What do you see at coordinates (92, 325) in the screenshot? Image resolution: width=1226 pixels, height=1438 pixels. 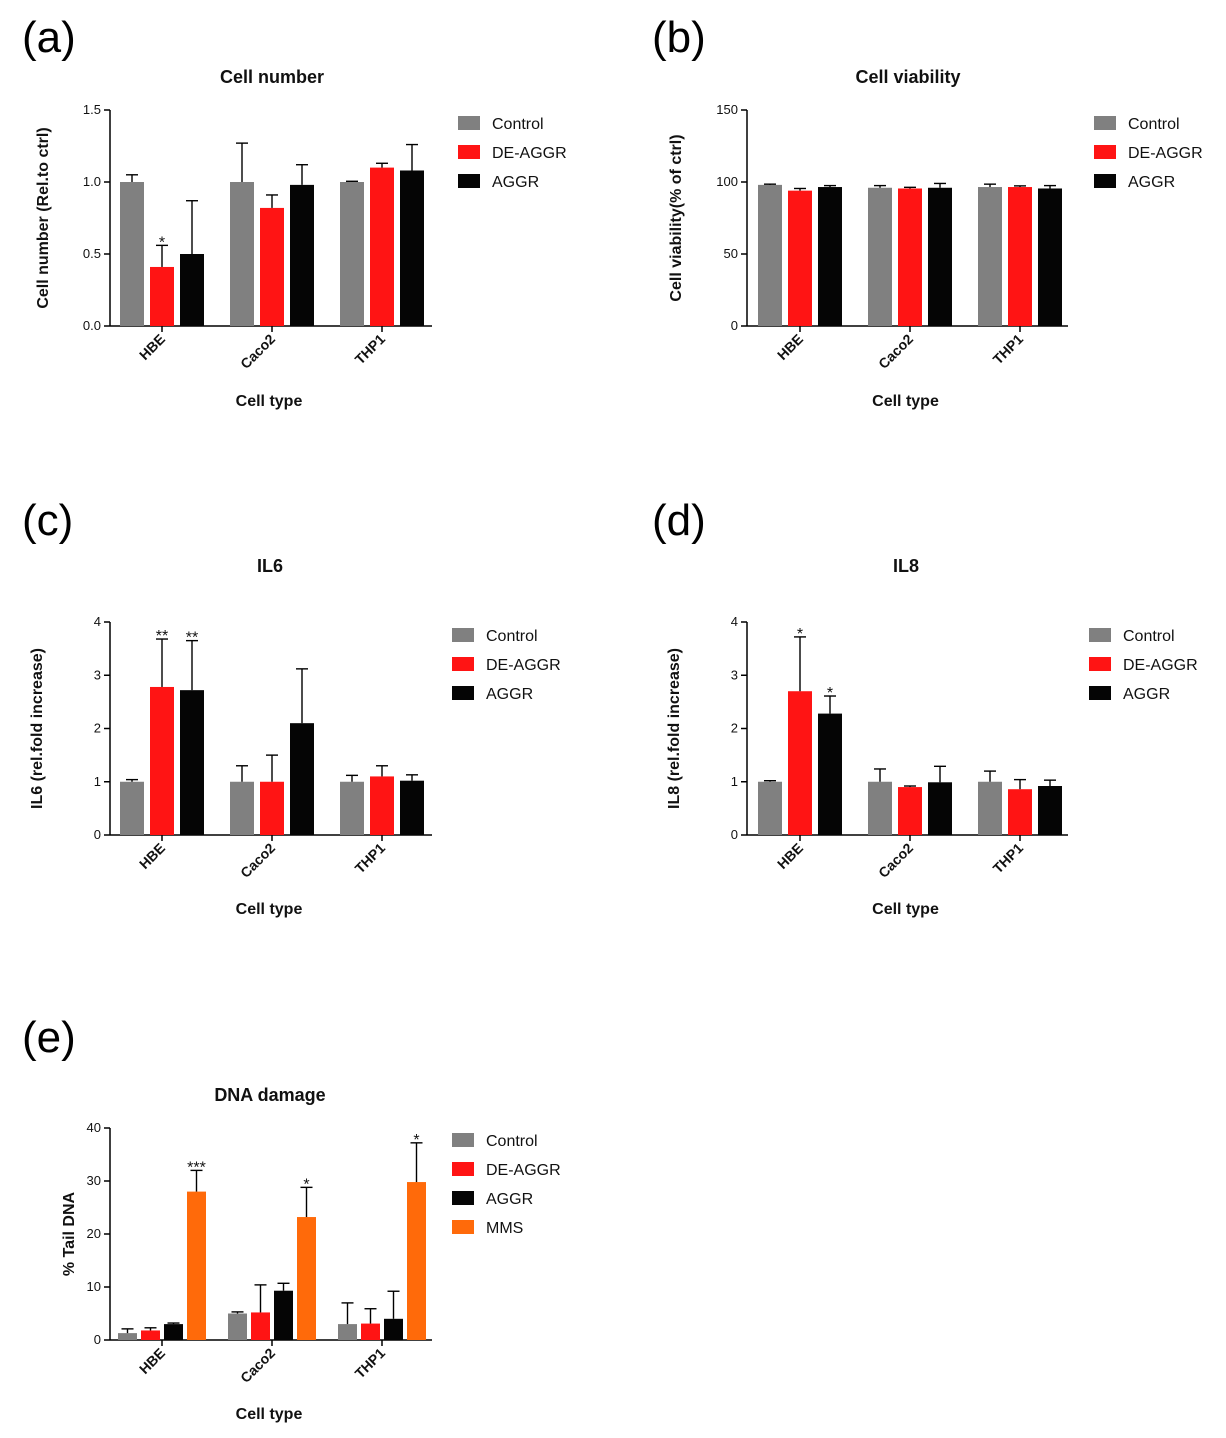 I see `y-tick-label: 0.0` at bounding box center [92, 325].